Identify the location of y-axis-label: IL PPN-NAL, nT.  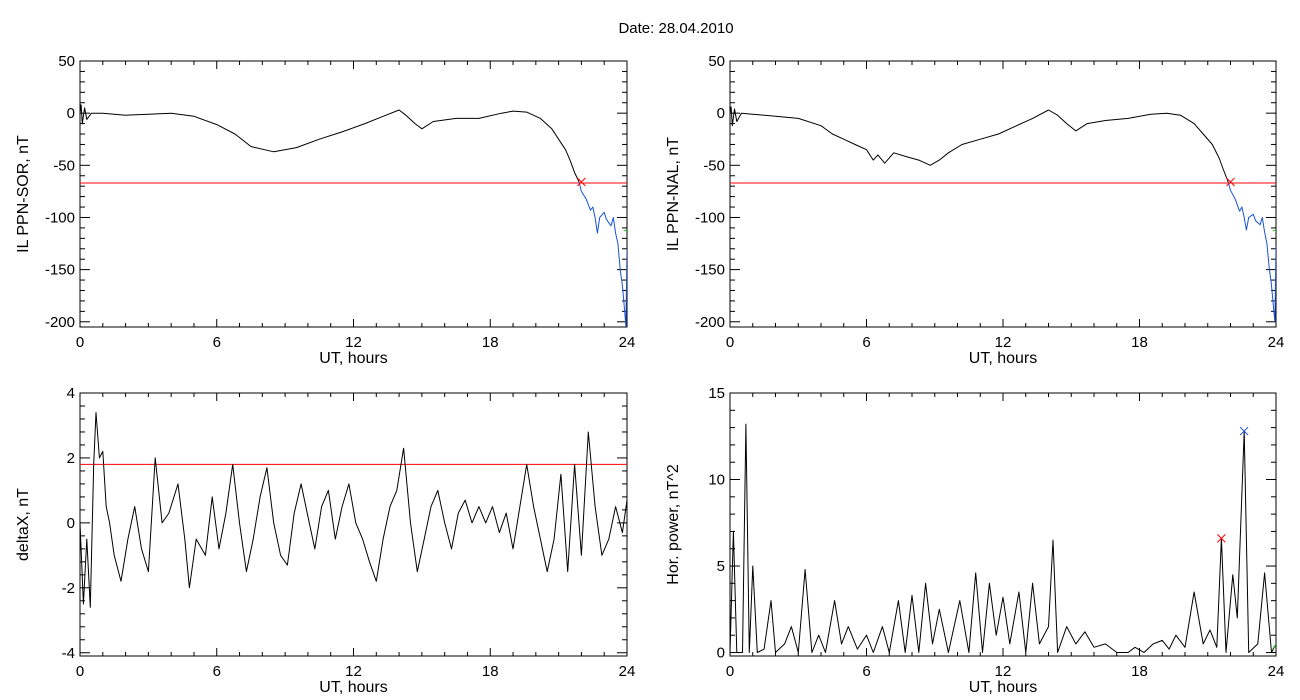
(673, 194).